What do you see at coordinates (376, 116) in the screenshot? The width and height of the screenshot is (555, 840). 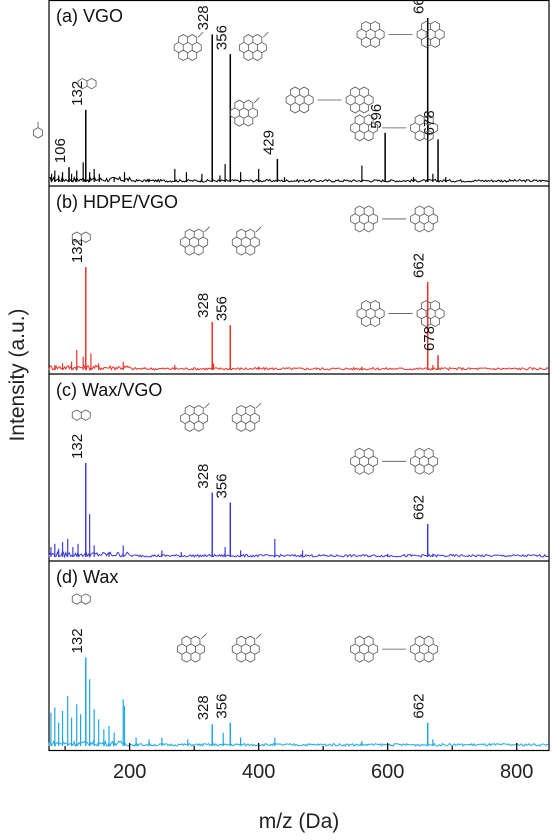 I see `peak-label-596: 596` at bounding box center [376, 116].